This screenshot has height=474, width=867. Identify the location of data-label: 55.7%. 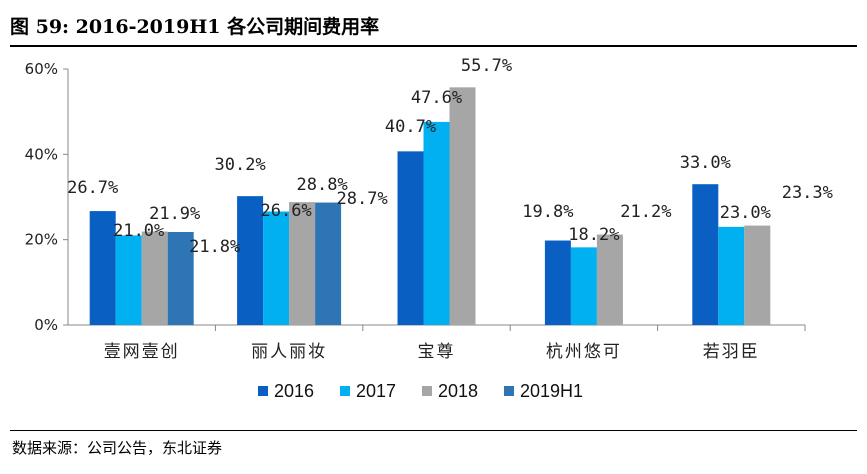
(486, 66).